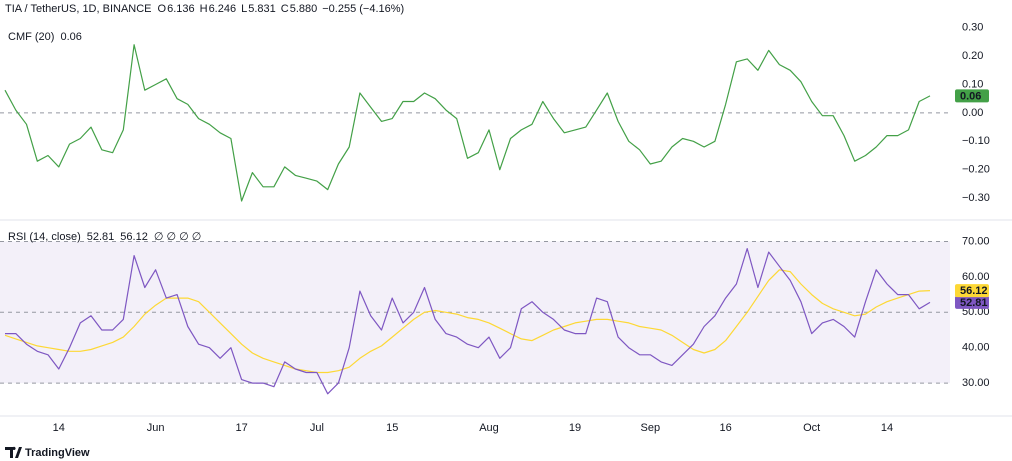  Describe the element at coordinates (976, 141) in the screenshot. I see `y-tick-label: −0.10` at that location.